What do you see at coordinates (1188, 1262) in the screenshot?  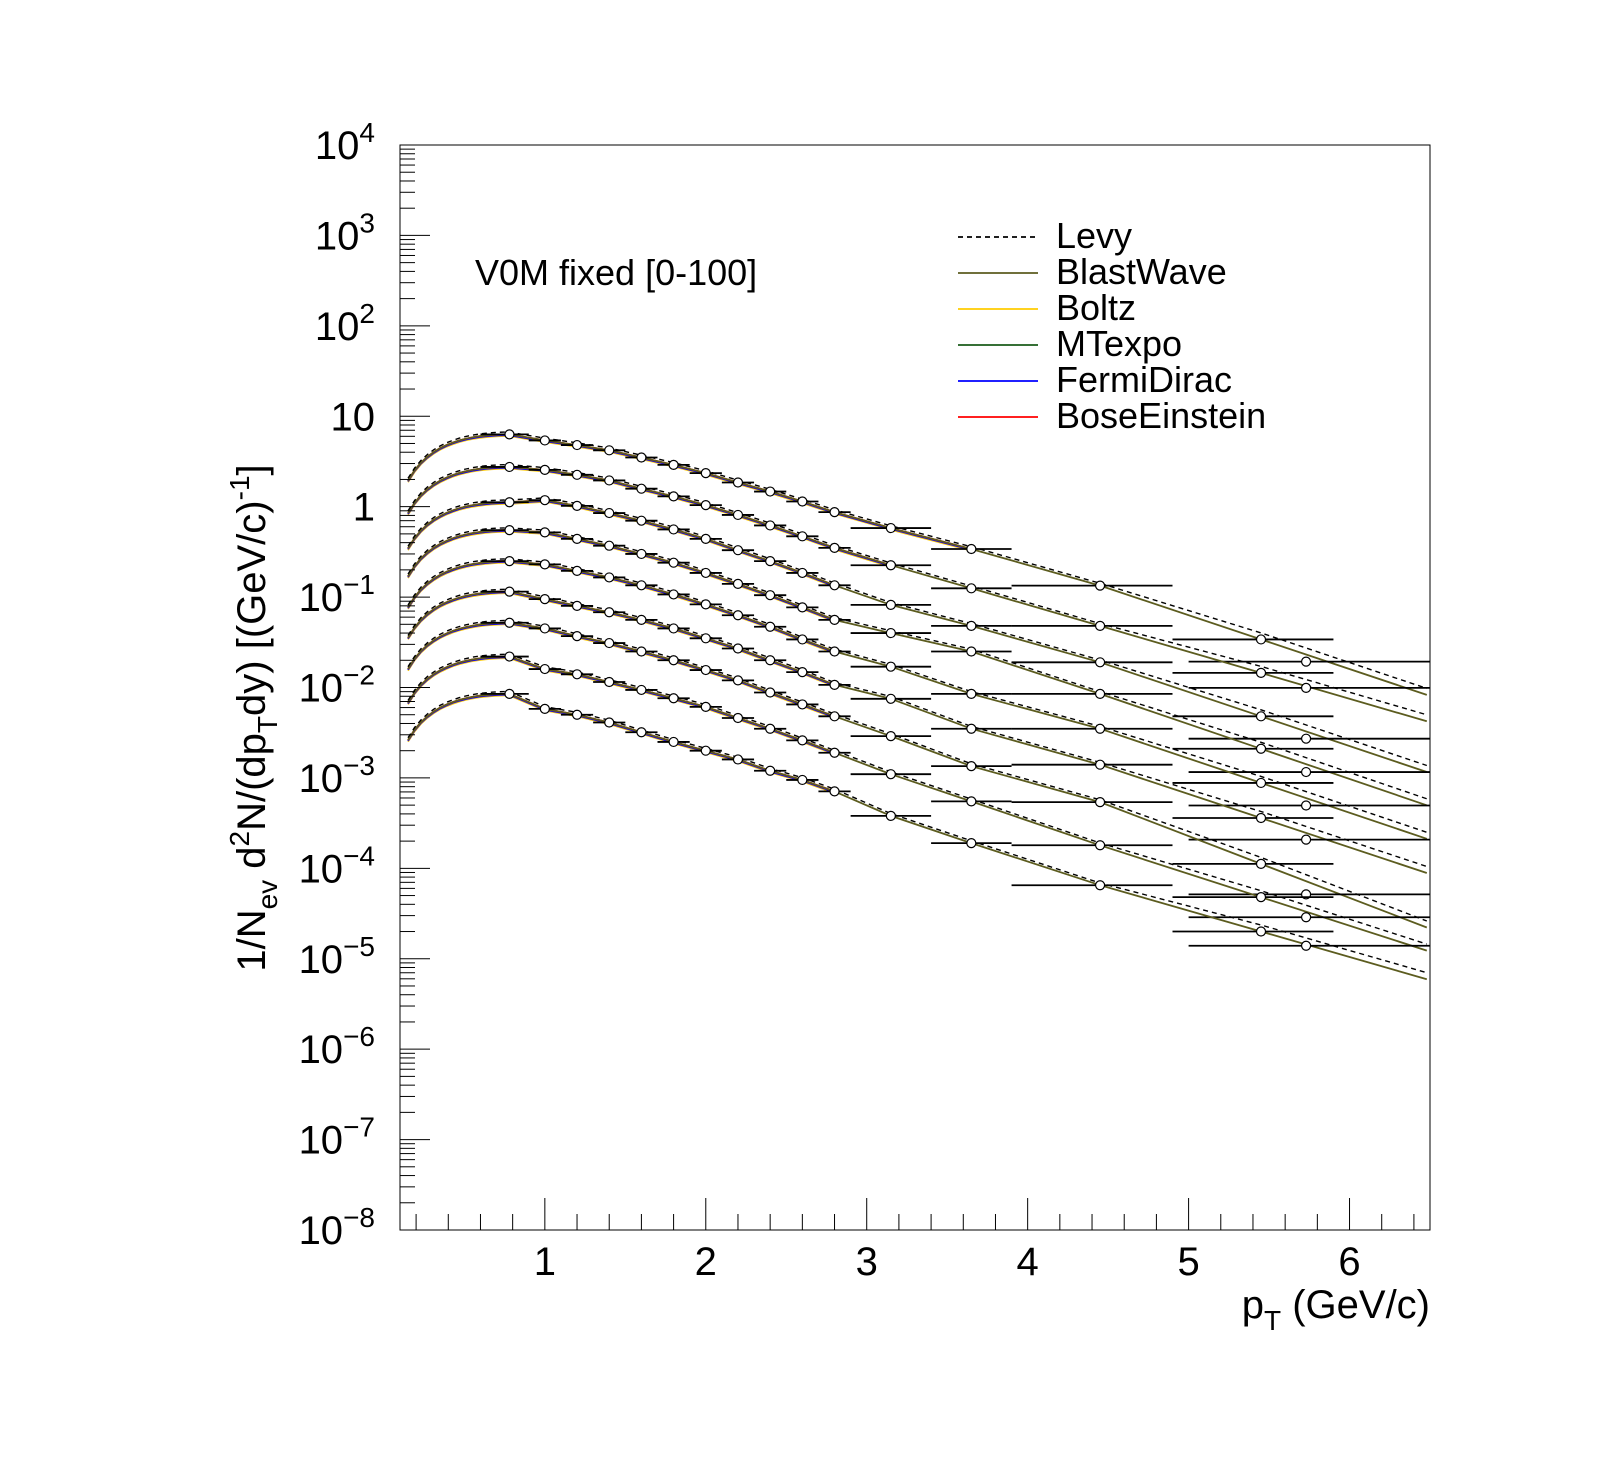 I see `x-tick-label: 5` at bounding box center [1188, 1262].